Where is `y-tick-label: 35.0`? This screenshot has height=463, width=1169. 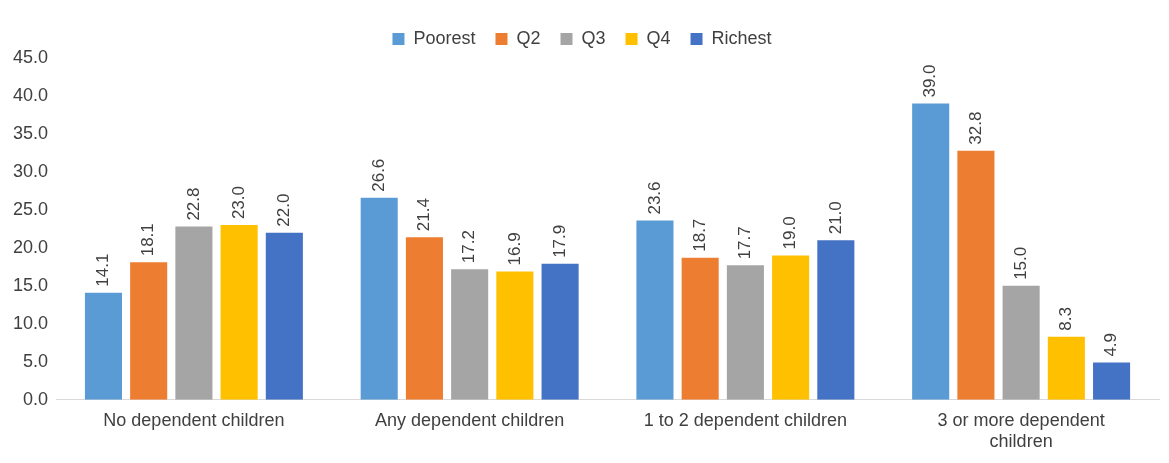 y-tick-label: 35.0 is located at coordinates (30, 132).